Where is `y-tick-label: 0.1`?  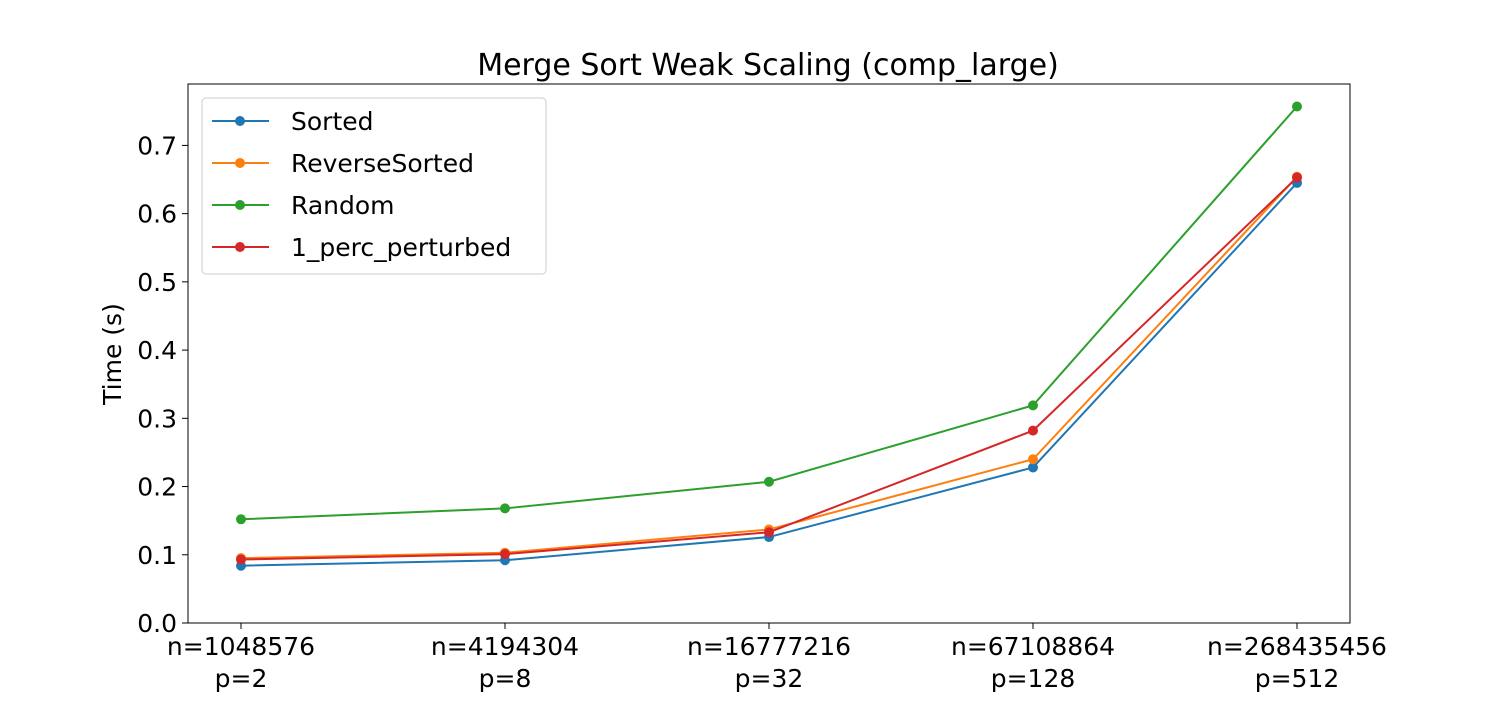
y-tick-label: 0.1 is located at coordinates (157, 555).